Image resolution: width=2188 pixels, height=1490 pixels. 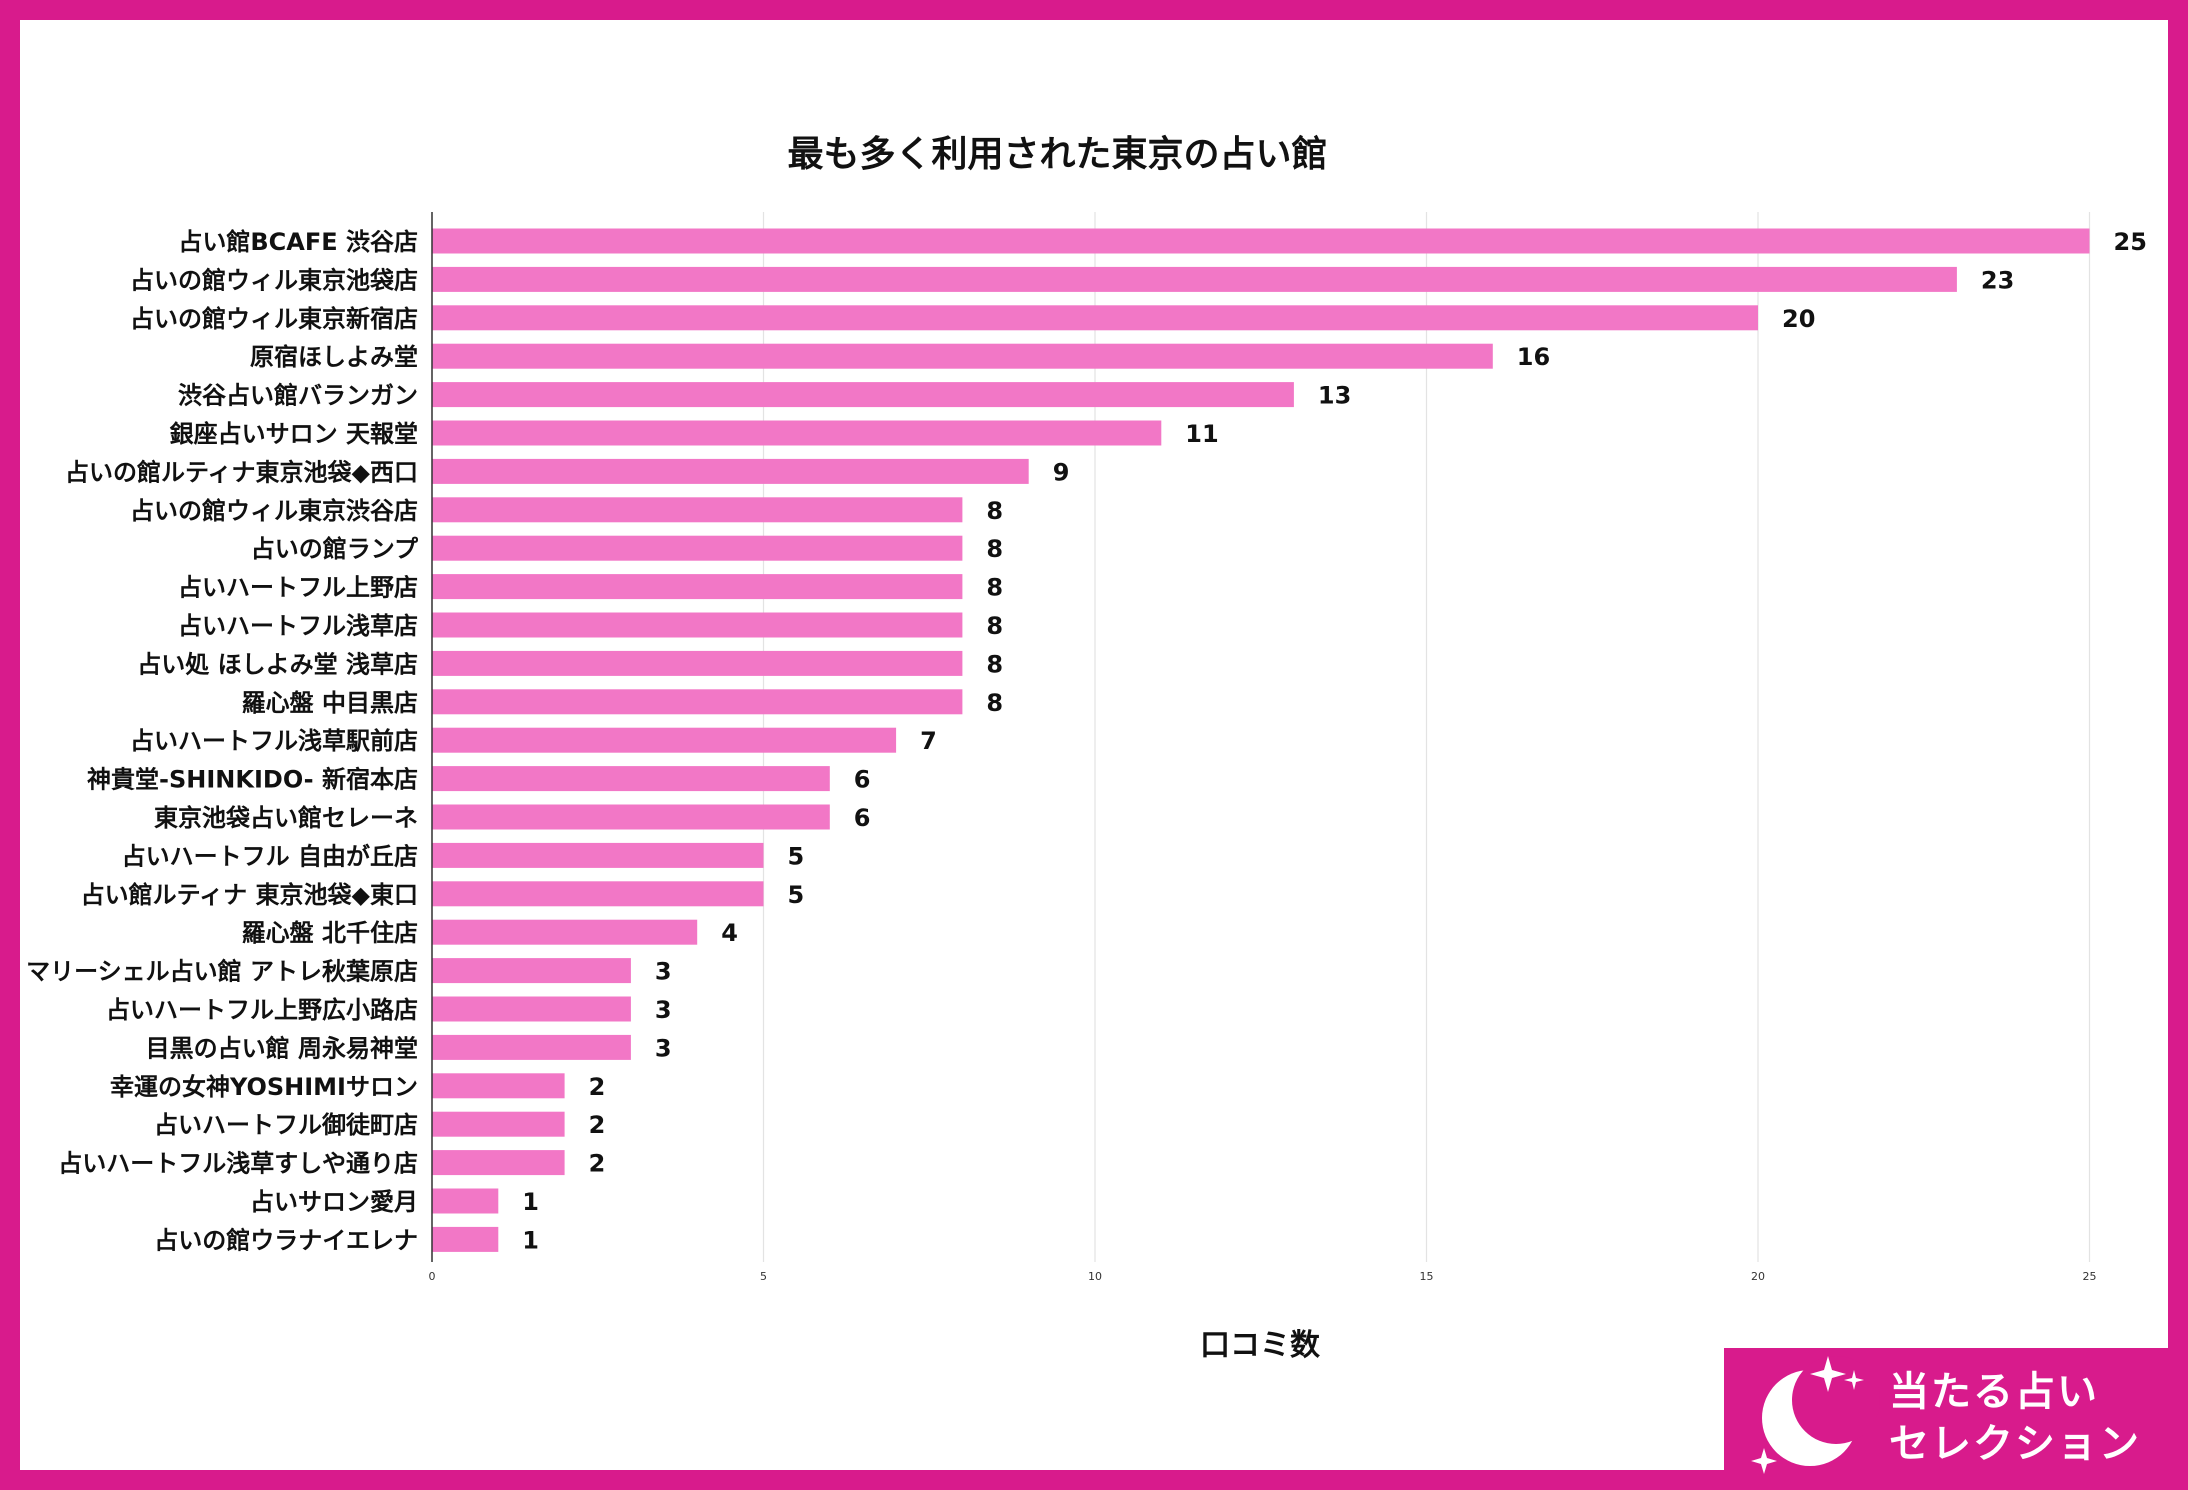 What do you see at coordinates (1815, 1415) in the screenshot?
I see `moon-stars-icon` at bounding box center [1815, 1415].